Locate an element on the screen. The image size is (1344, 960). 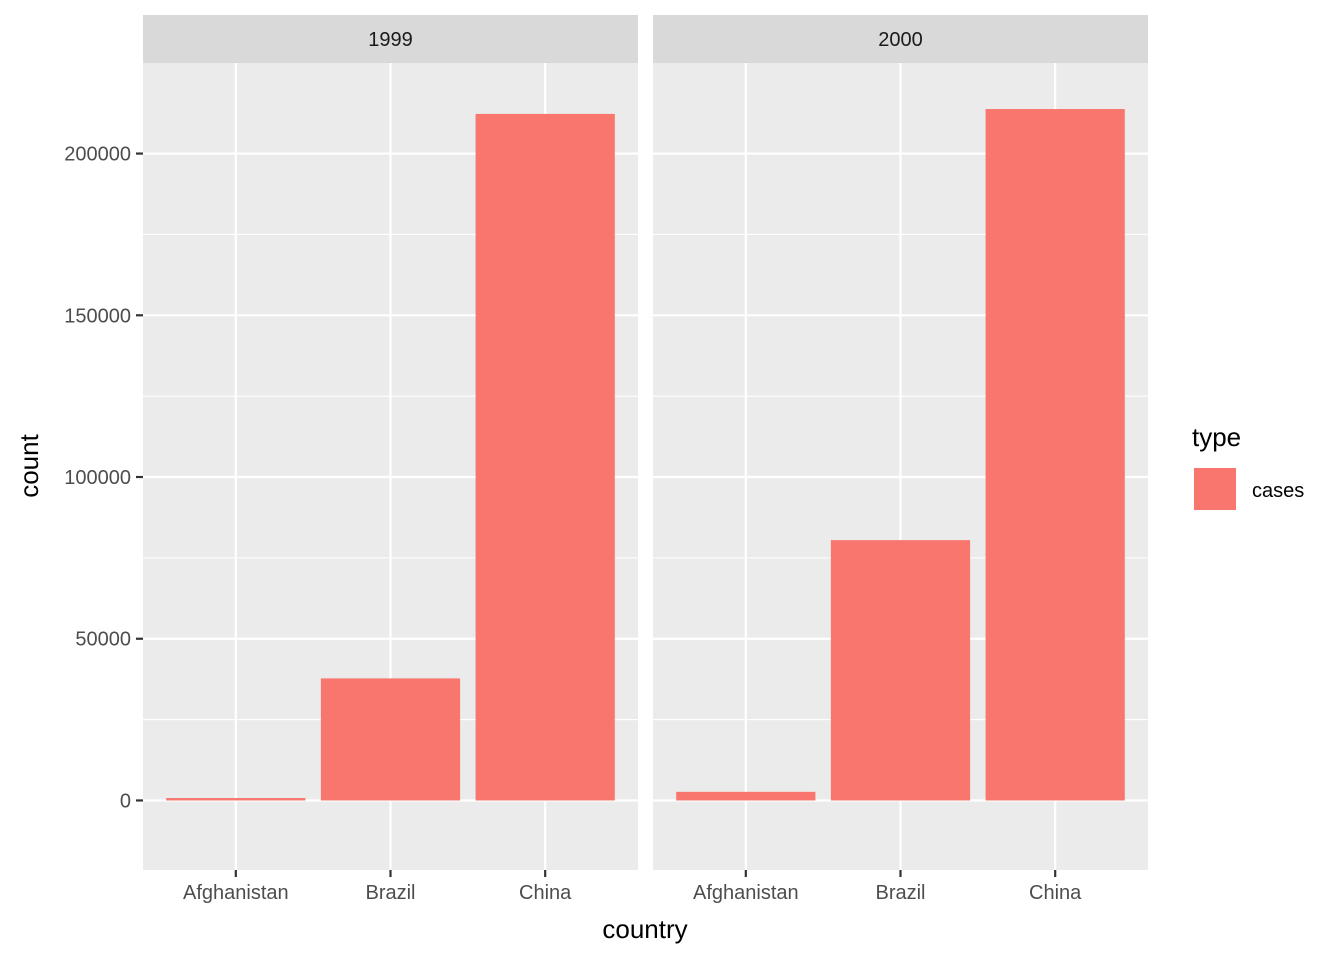
y-axis: 0 50000 100000 150000 200000 is located at coordinates (103, 478).